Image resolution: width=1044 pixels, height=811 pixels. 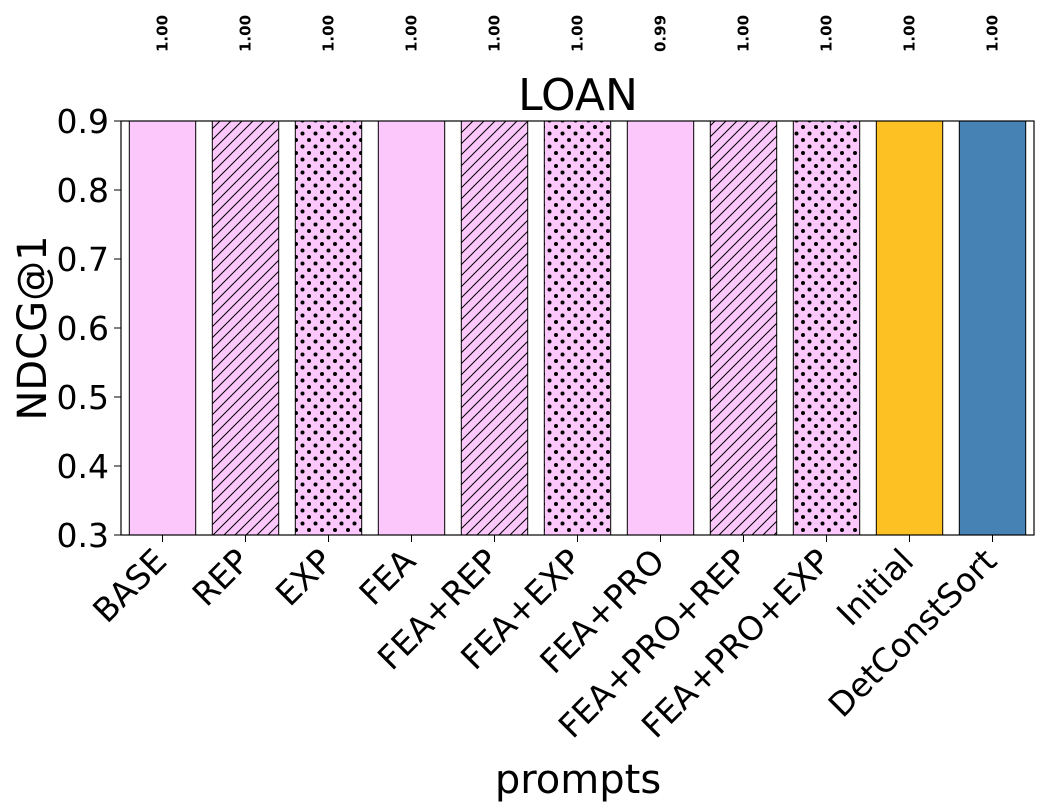 What do you see at coordinates (162, 328) in the screenshot?
I see `bar-base` at bounding box center [162, 328].